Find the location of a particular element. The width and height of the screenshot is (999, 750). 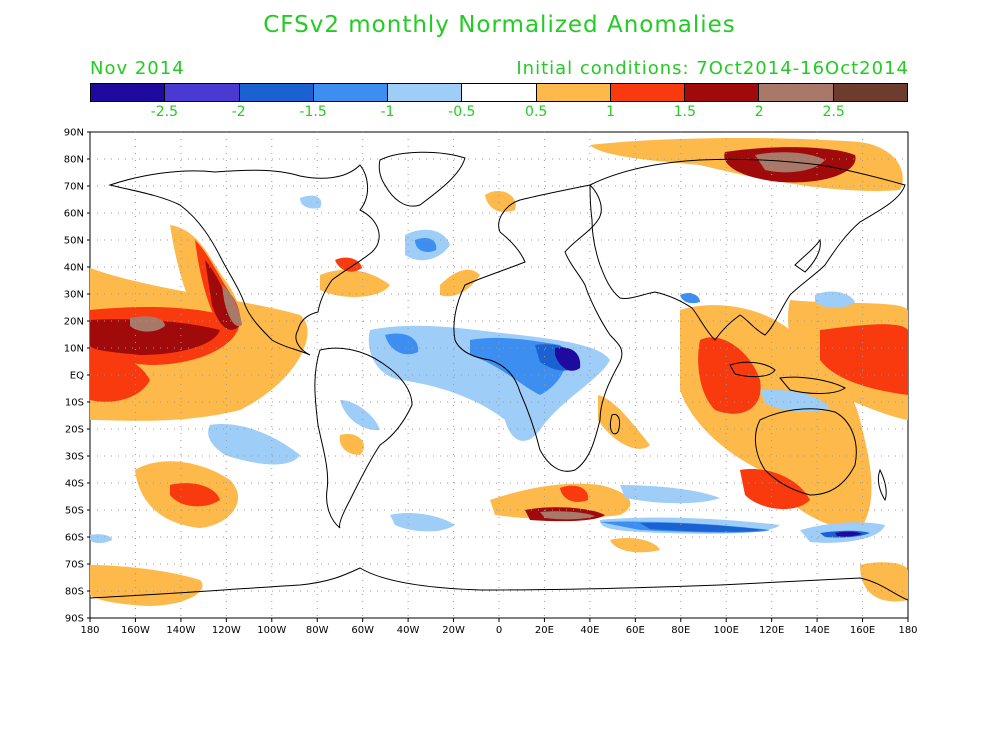

legend-label: -2 is located at coordinates (238, 112).